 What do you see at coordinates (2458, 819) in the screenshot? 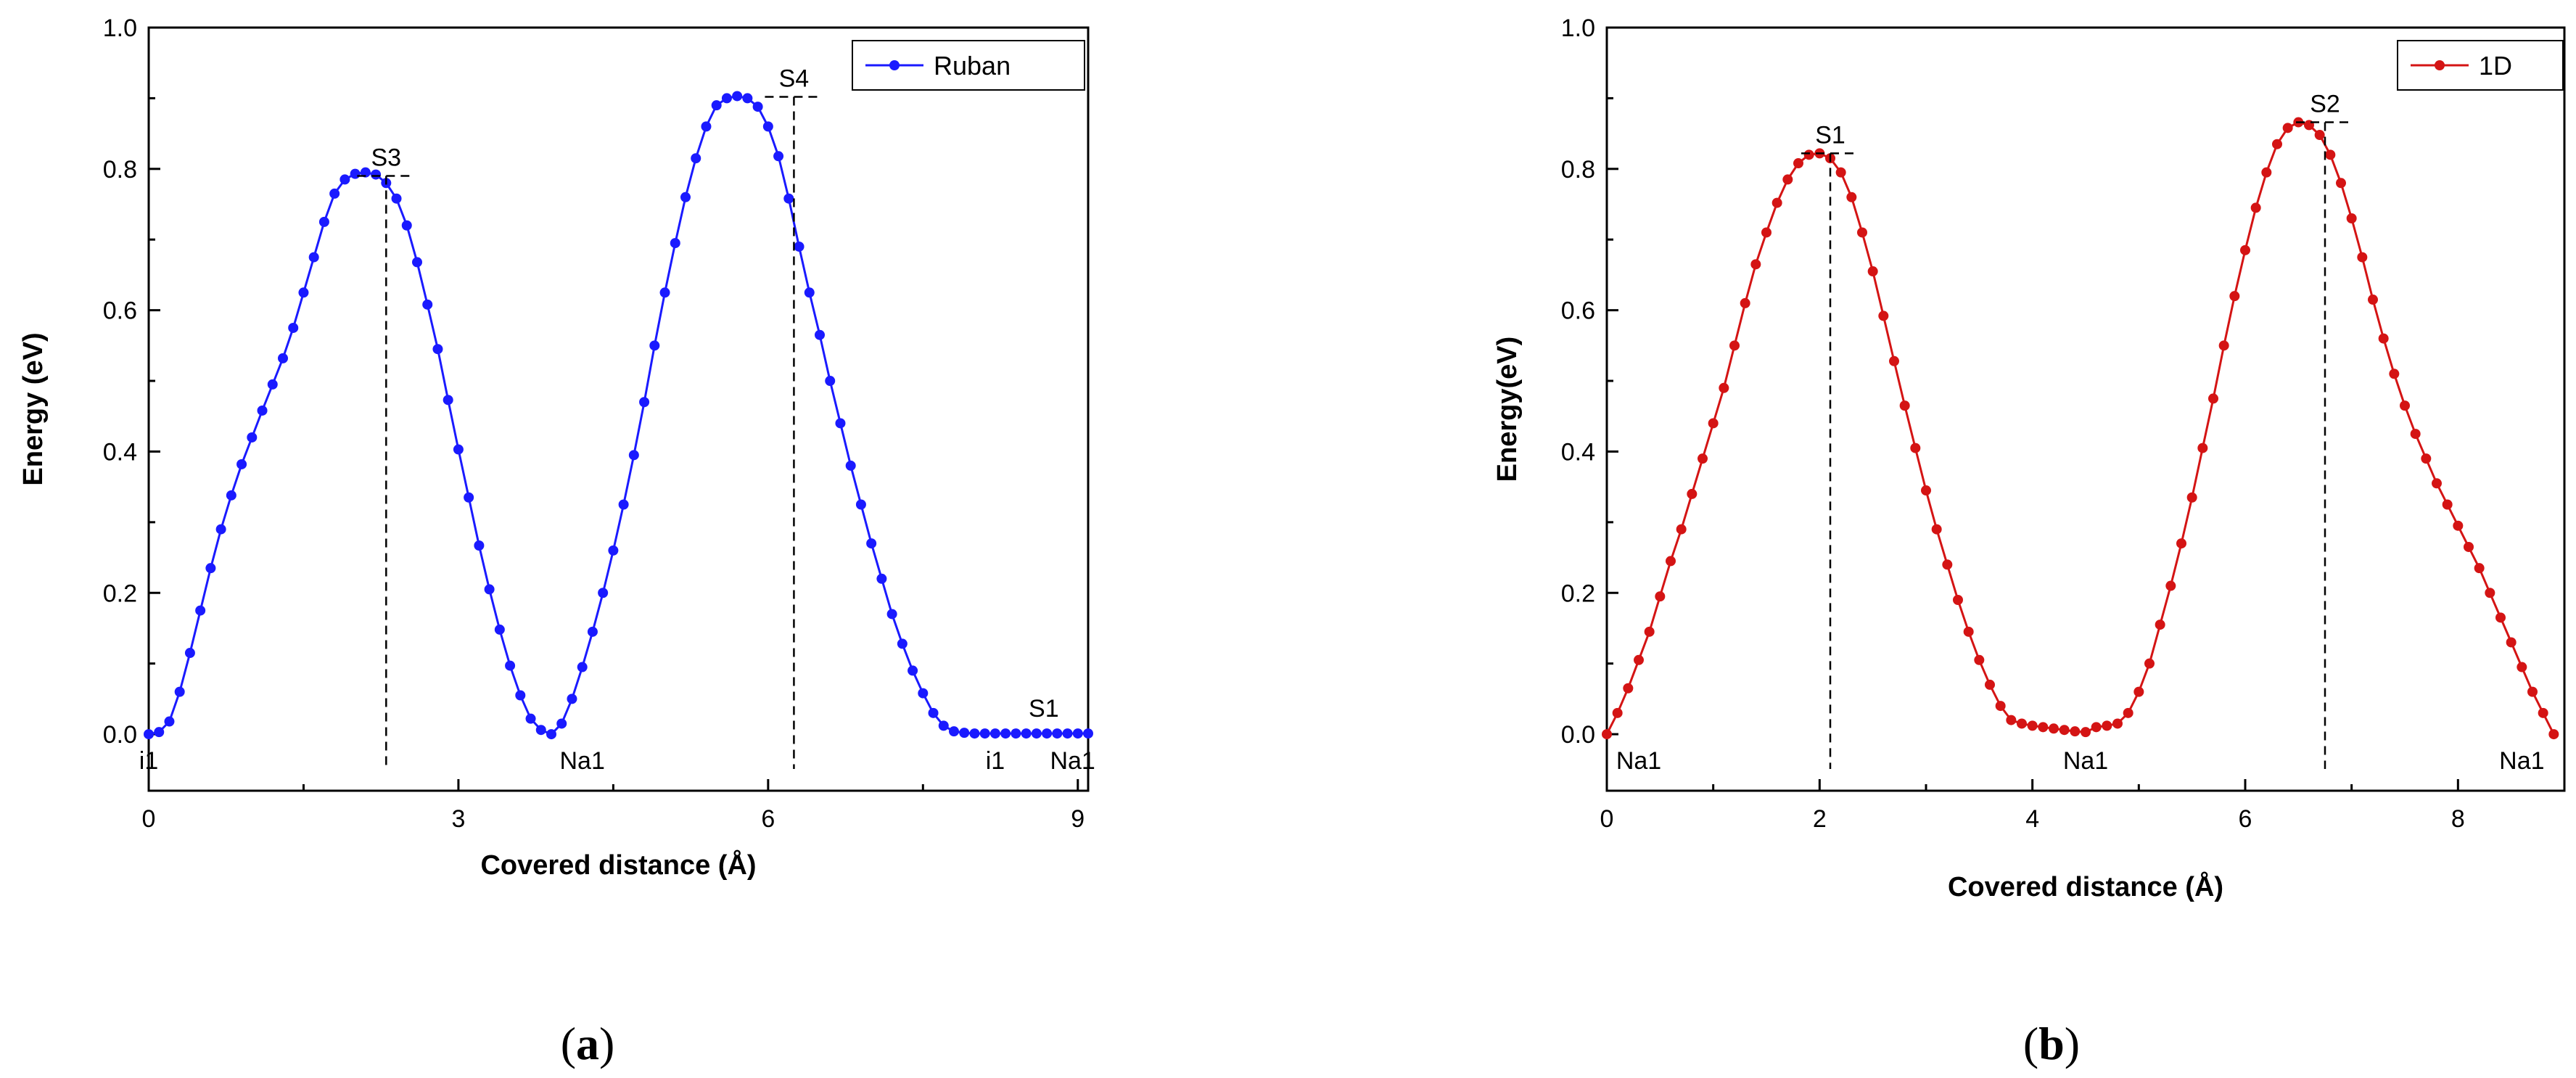
I see `x-tick-label: 8` at bounding box center [2458, 819].